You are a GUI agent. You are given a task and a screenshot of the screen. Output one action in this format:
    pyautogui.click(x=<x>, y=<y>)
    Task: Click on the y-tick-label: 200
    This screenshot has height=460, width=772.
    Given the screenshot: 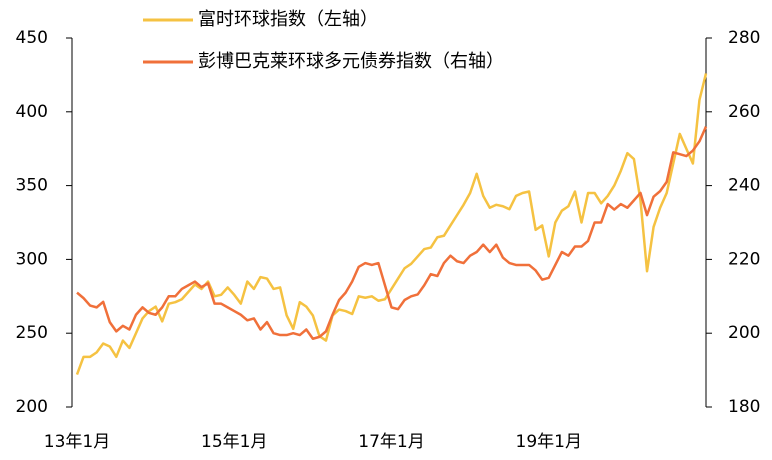 What is the action you would take?
    pyautogui.click(x=32, y=407)
    